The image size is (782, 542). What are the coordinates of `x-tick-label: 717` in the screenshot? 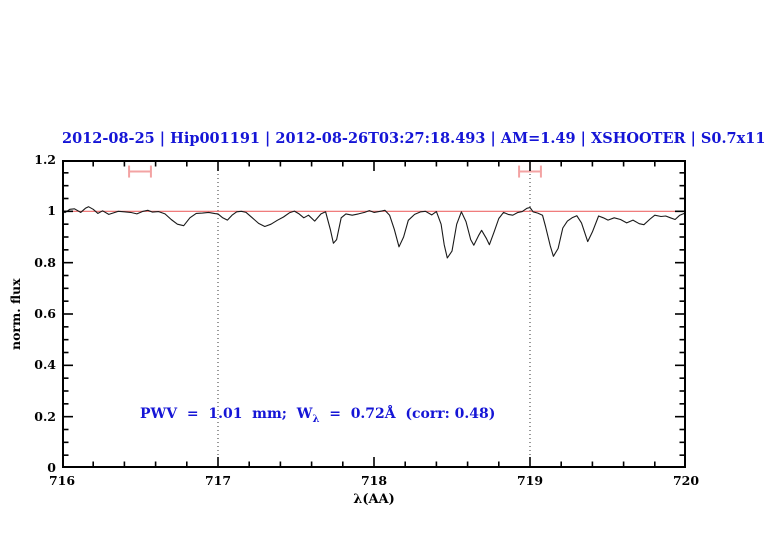 It's located at (218, 480).